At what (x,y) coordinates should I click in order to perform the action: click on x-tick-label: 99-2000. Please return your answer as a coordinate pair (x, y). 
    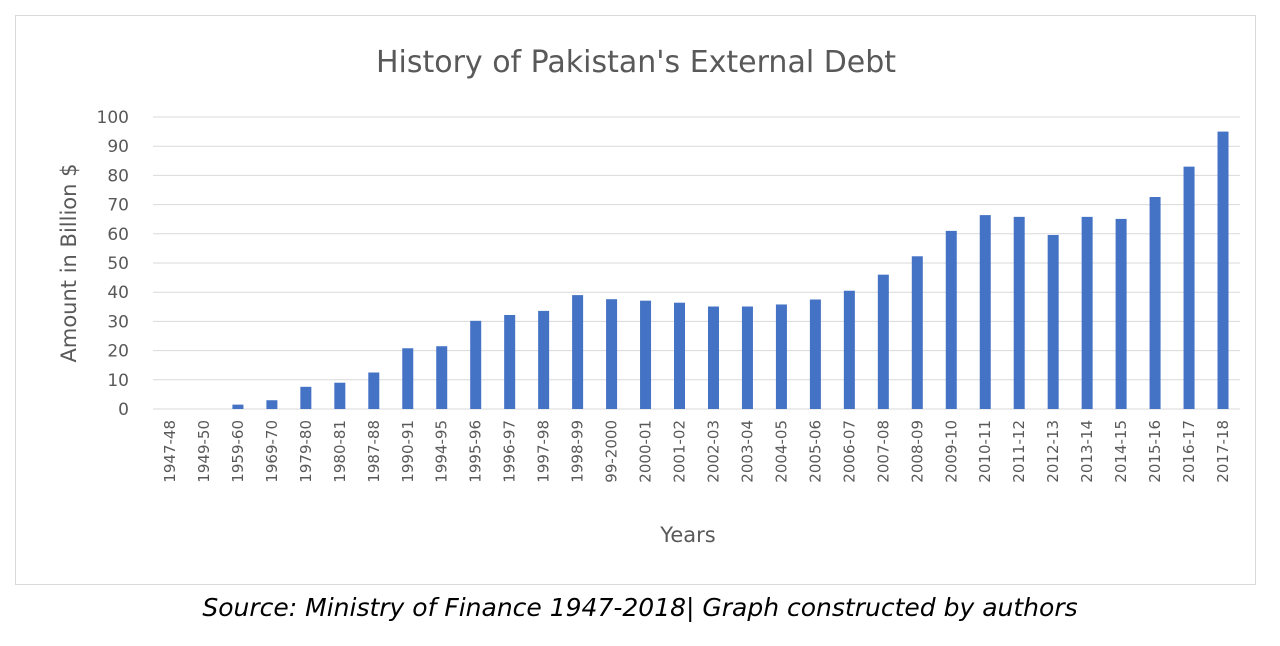
    Looking at the image, I should click on (612, 451).